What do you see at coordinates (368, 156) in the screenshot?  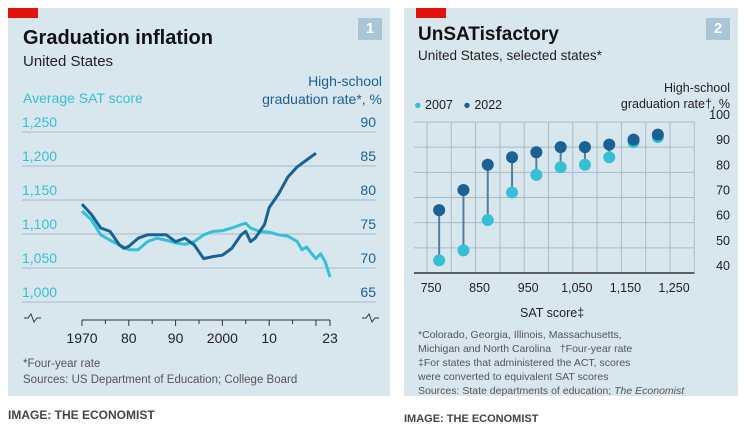 I see `right-tick-label: 85` at bounding box center [368, 156].